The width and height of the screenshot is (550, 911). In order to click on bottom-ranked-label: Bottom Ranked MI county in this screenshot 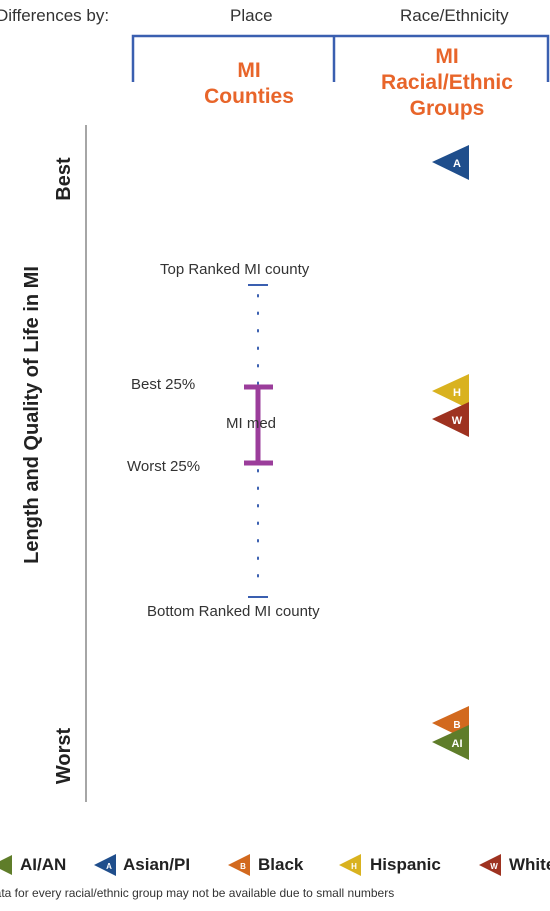, I will do `click(233, 611)`.